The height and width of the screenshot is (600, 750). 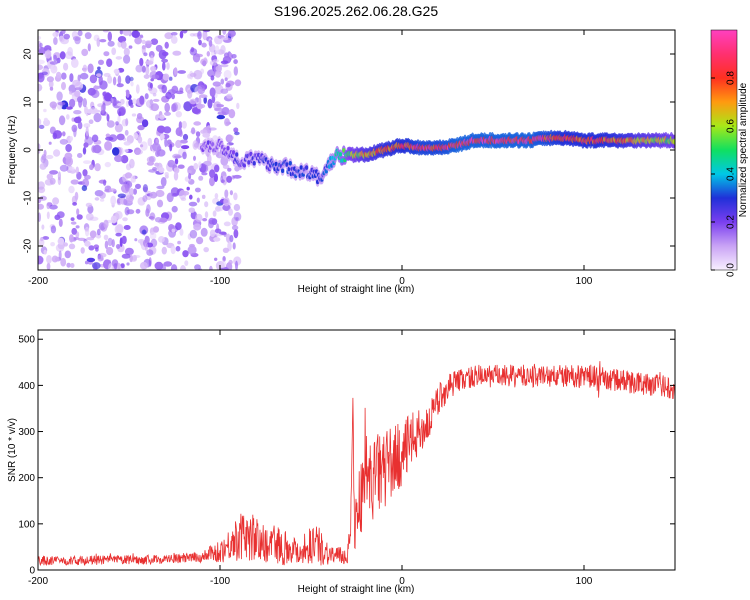 What do you see at coordinates (38, 581) in the screenshot?
I see `snr-x-tick-label: -200` at bounding box center [38, 581].